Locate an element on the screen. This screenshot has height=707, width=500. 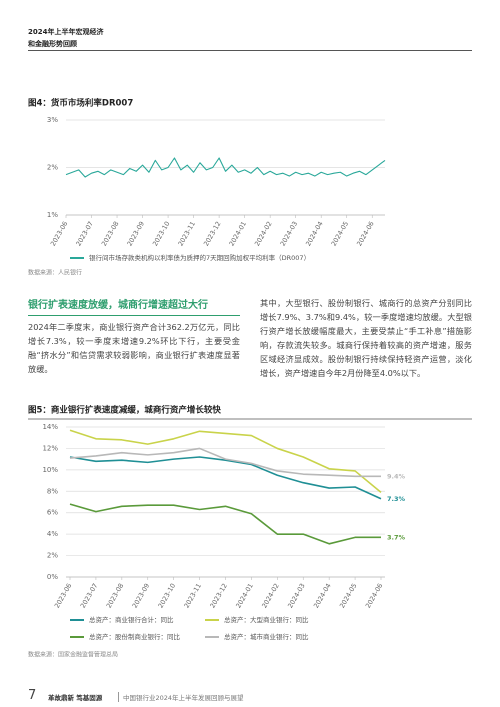
y-tick-label: 6% is located at coordinates (52, 513).